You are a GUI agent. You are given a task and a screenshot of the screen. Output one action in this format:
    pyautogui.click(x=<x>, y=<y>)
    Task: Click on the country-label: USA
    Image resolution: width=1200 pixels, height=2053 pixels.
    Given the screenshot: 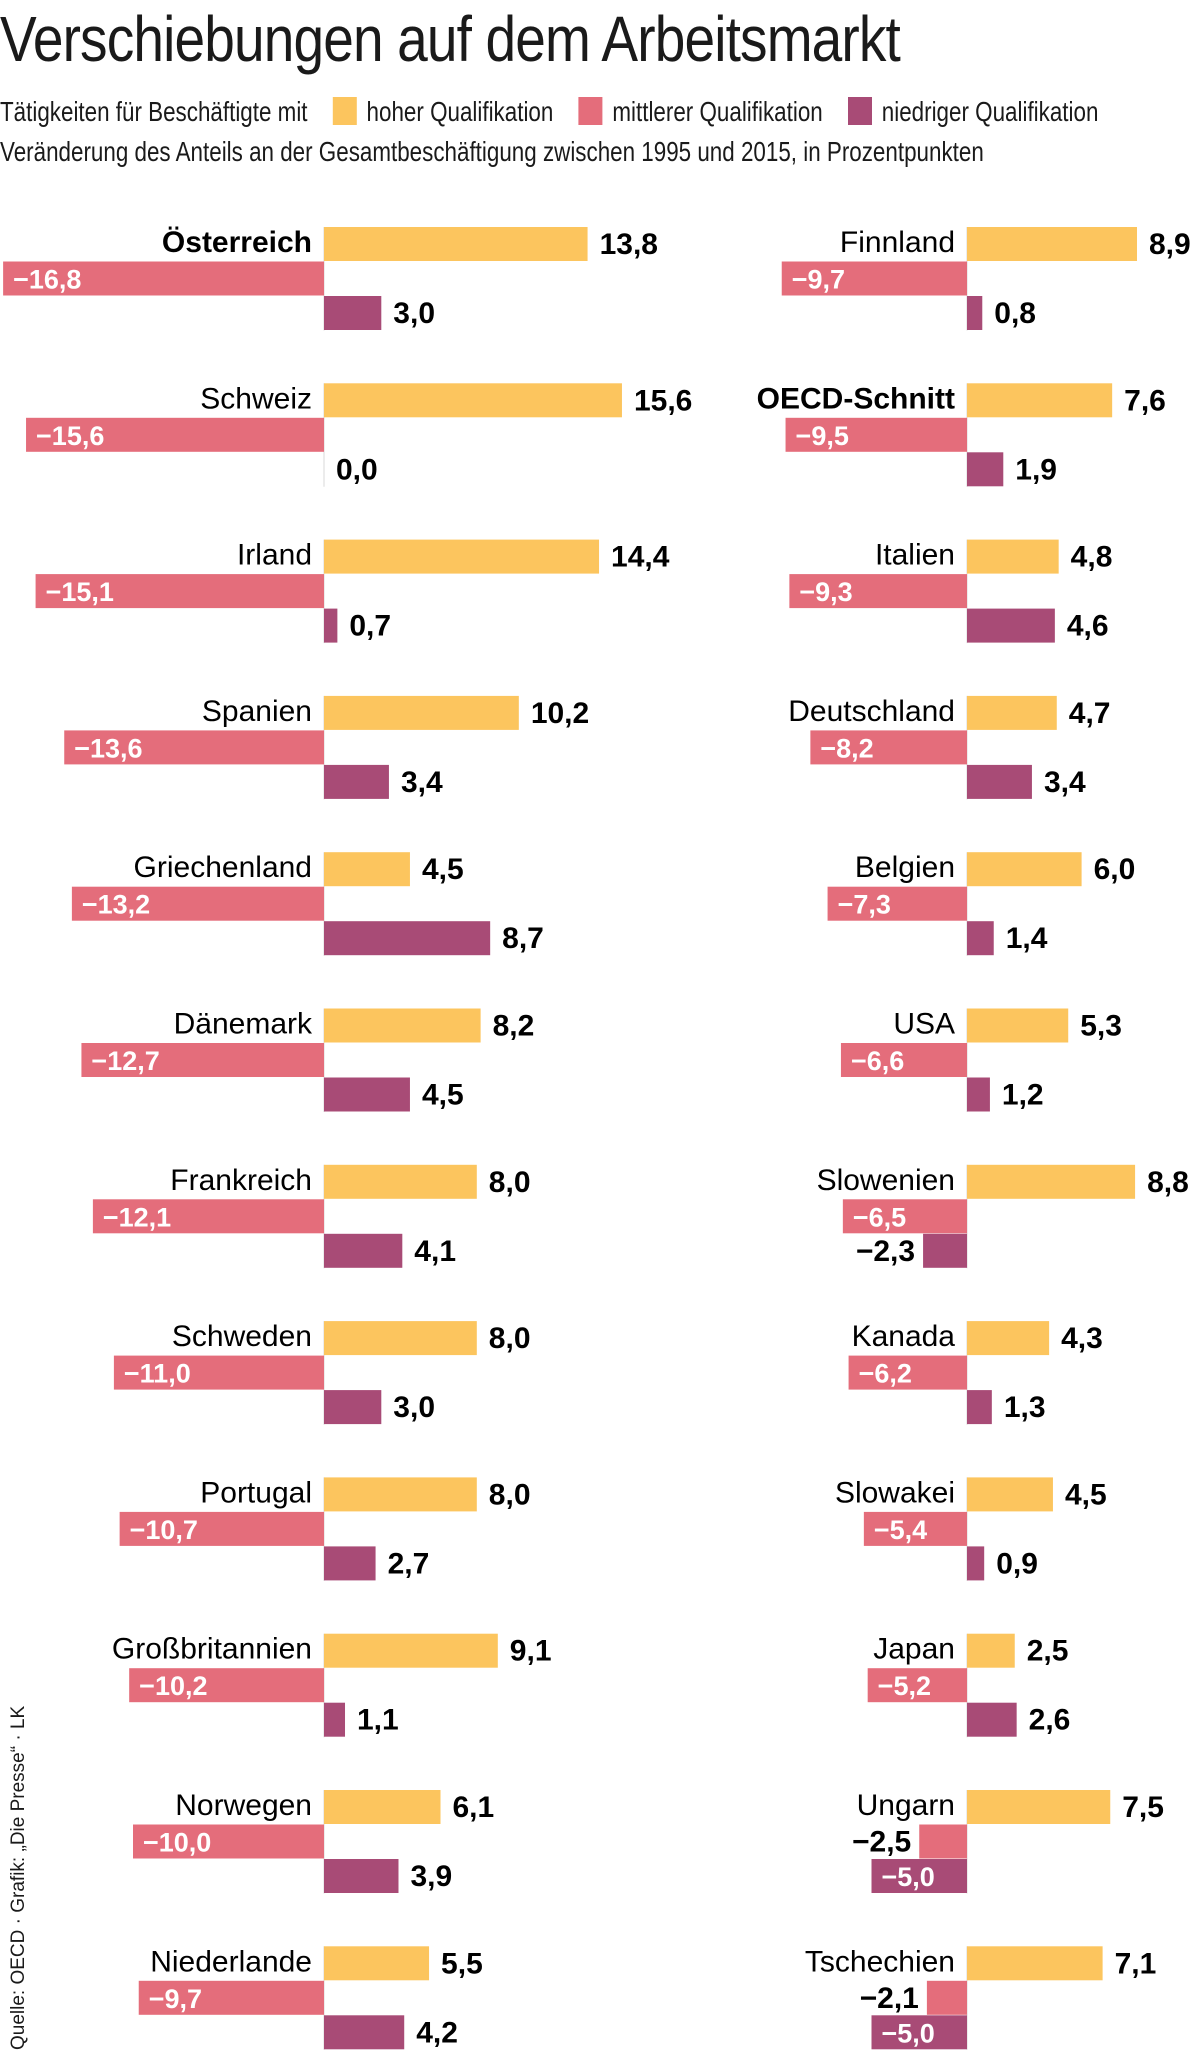 What is the action you would take?
    pyautogui.click(x=924, y=1024)
    